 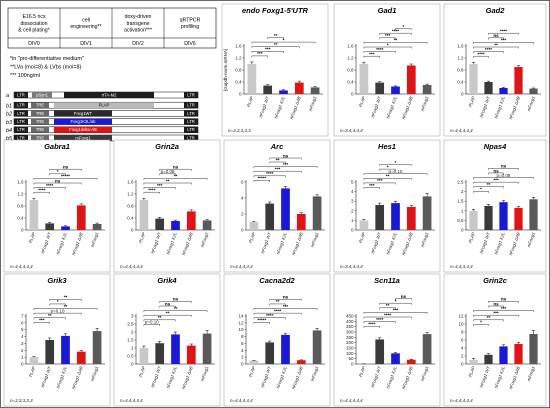 What do you see at coordinates (241, 322) in the screenshot?
I see `y-tick-label: 12` at bounding box center [241, 322].